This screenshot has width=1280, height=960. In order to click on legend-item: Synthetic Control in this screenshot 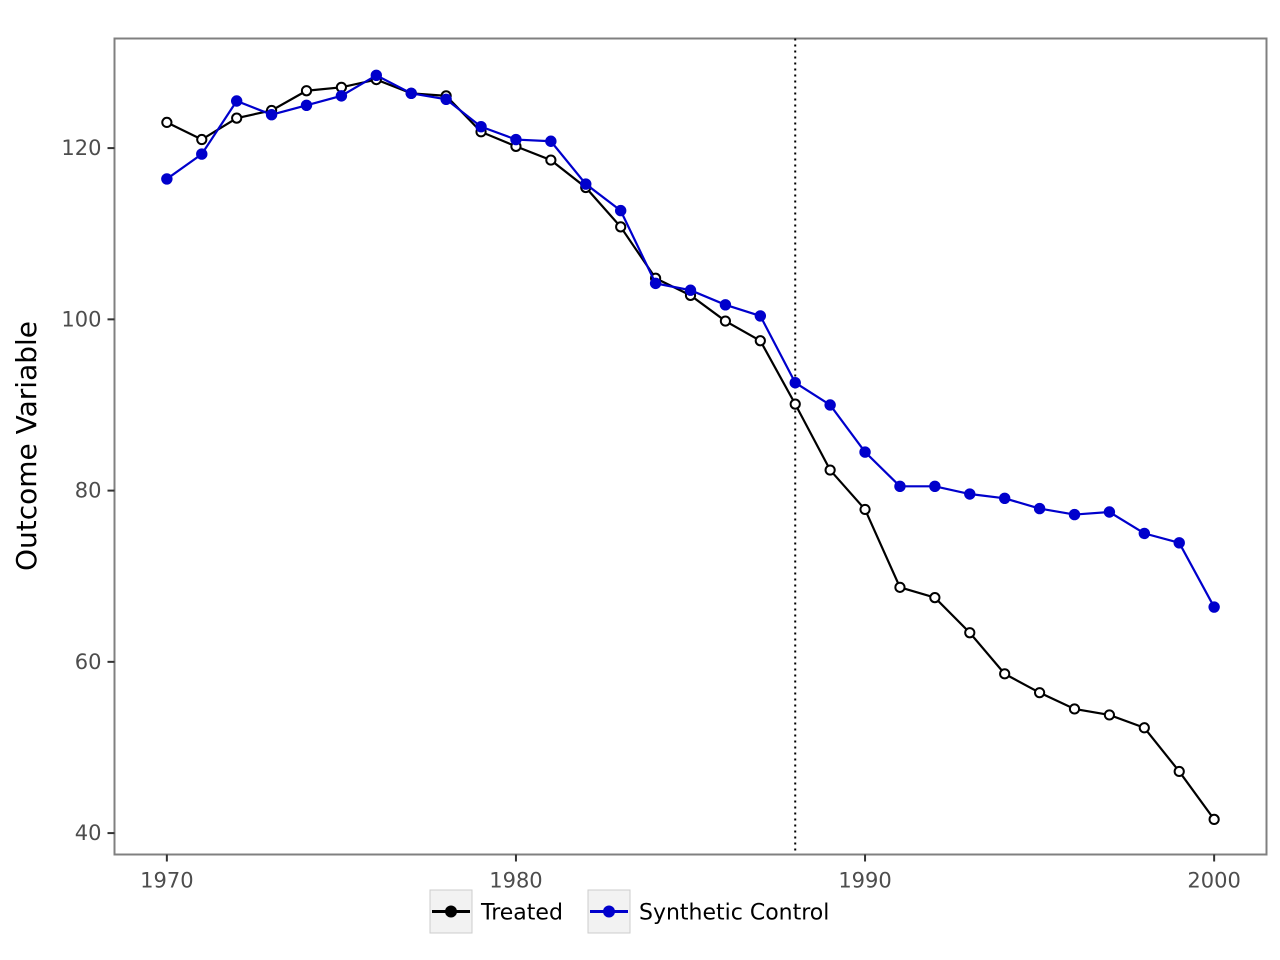, I will do `click(708, 911)`.